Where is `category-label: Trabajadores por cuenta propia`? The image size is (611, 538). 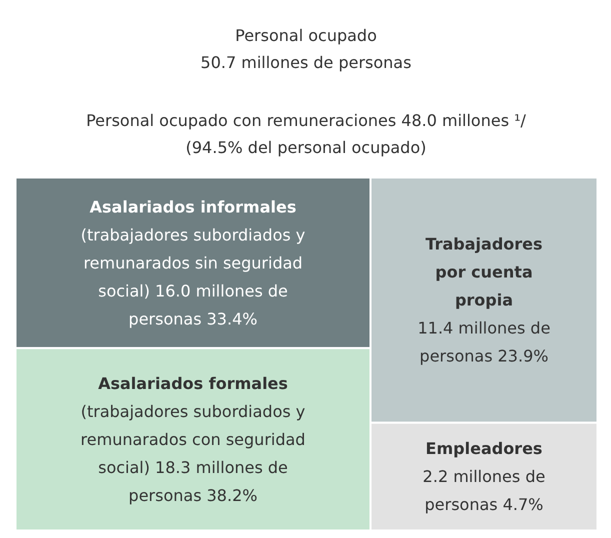
category-label: Trabajadores por cuenta propia is located at coordinates (484, 272).